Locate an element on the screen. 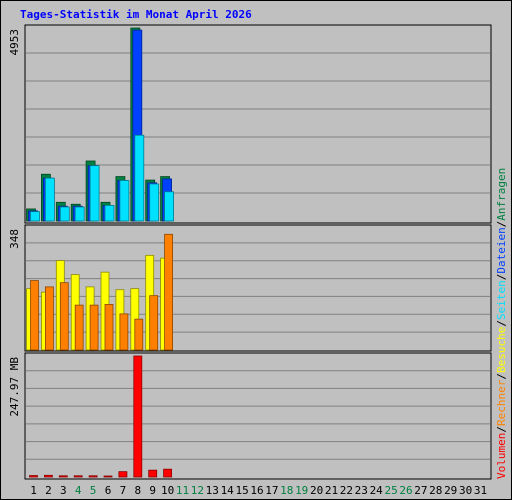  x-tick-label-day-22: 22 is located at coordinates (346, 490).